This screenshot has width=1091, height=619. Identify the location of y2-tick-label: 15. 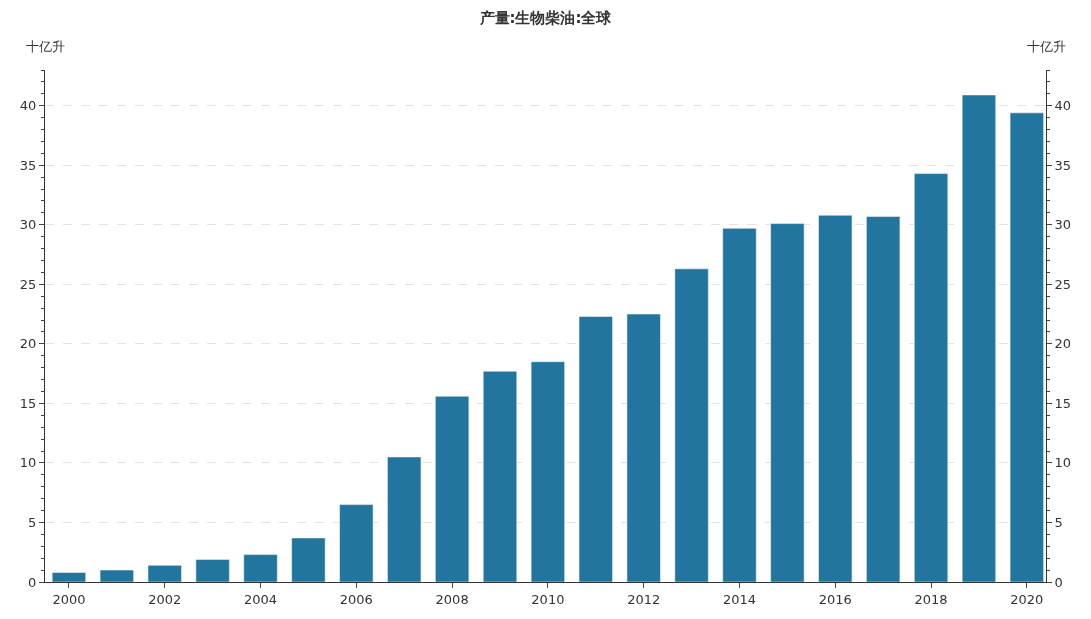
(1063, 403).